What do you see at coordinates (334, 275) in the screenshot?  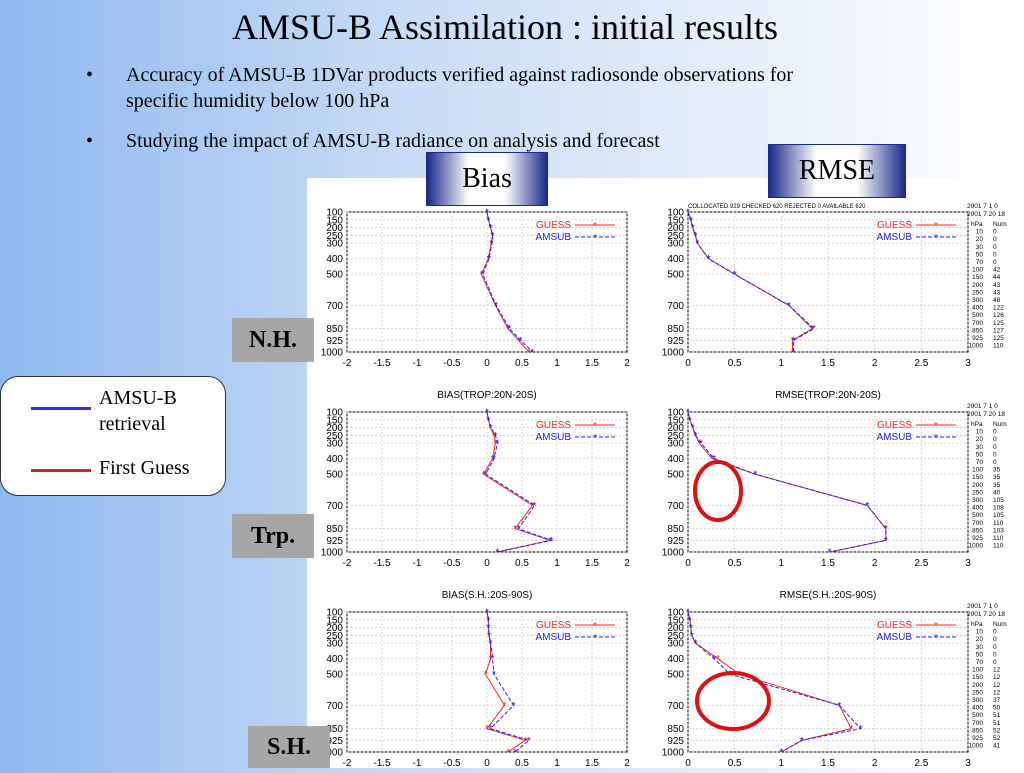 I see `y-tick-label: 500` at bounding box center [334, 275].